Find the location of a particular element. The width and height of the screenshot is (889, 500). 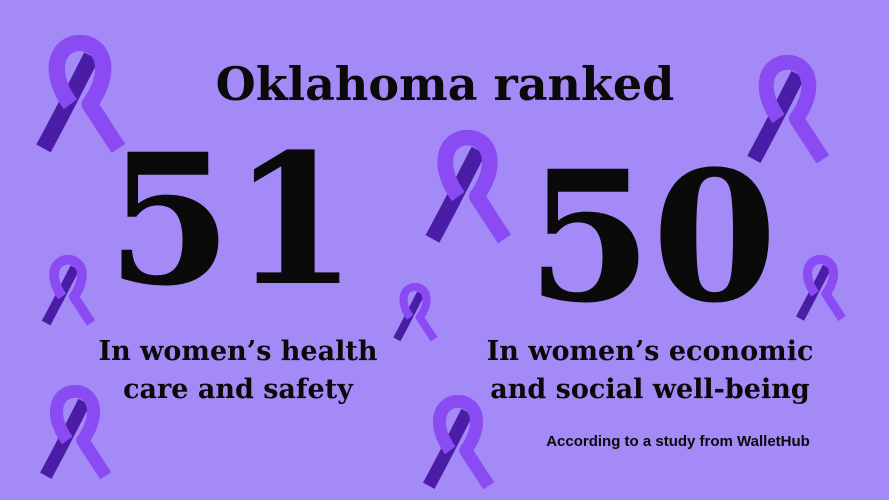

description-line: In women’s economic is located at coordinates (650, 351).